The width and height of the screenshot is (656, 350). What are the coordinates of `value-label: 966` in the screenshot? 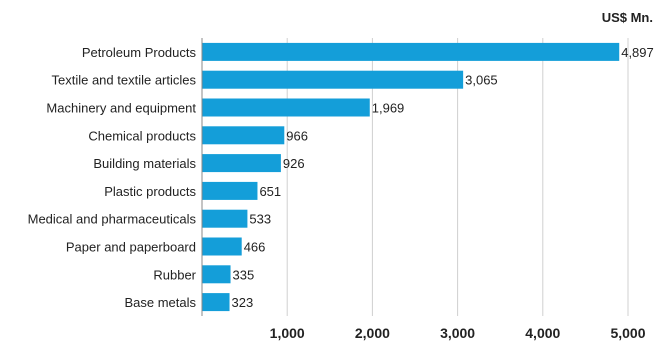 It's located at (297, 135).